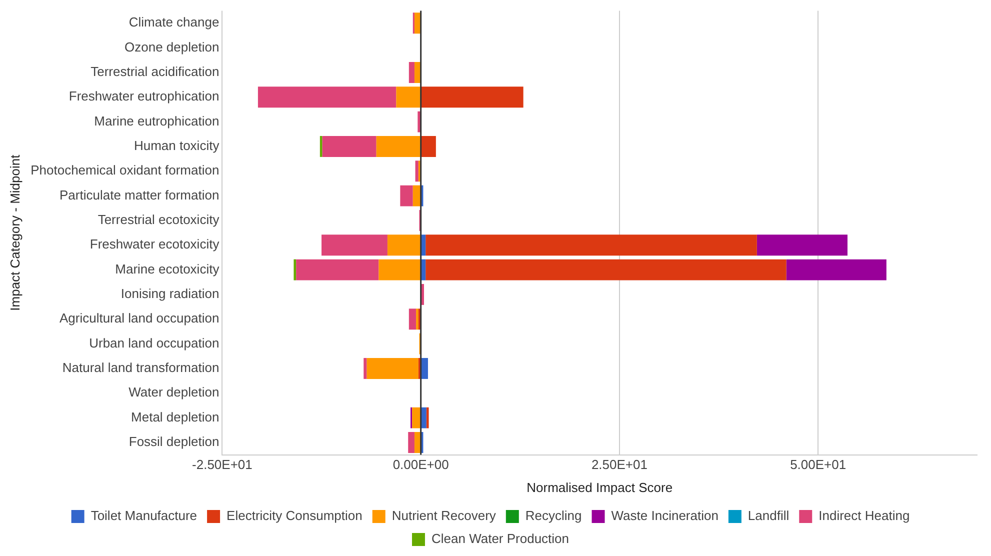  I want to click on y-tick-label: Marine ecotoxicity, so click(167, 268).